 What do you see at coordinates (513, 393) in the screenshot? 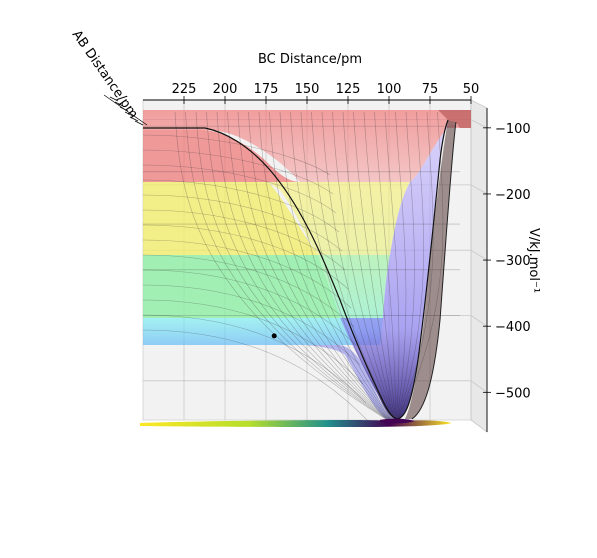
I see `z-tick-label: −500` at bounding box center [513, 393].